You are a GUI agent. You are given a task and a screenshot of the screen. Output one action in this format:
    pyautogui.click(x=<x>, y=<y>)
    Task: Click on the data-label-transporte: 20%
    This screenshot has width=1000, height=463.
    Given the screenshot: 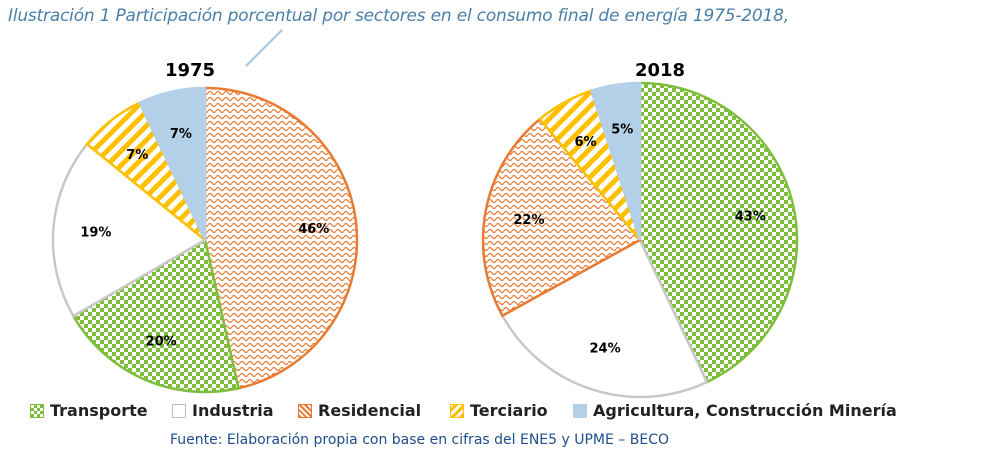 What is the action you would take?
    pyautogui.click(x=161, y=341)
    